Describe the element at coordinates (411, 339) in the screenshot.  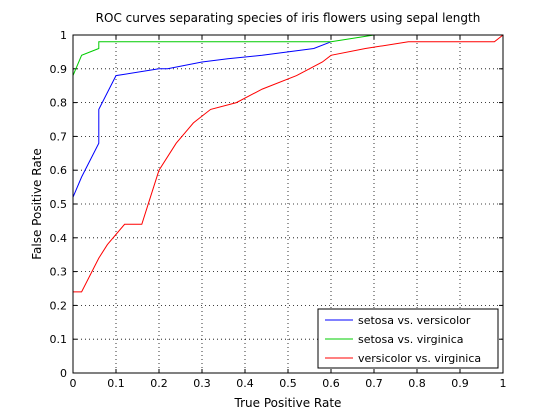
I see `legend-label-2: setosa vs. virginica` at that location.